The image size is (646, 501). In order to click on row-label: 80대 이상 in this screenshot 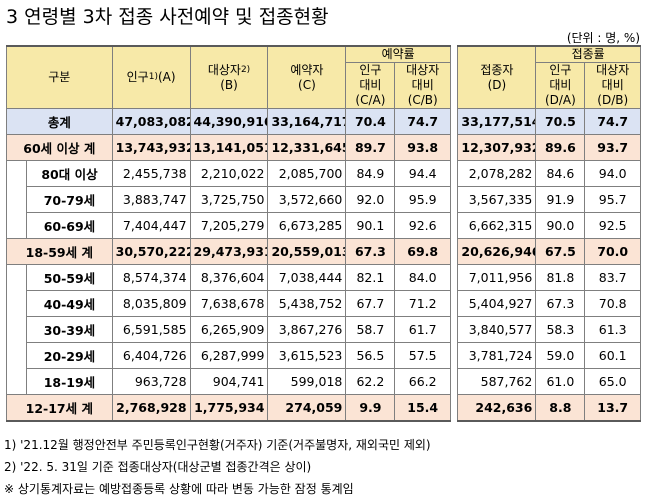, I will do `click(69, 173)`.